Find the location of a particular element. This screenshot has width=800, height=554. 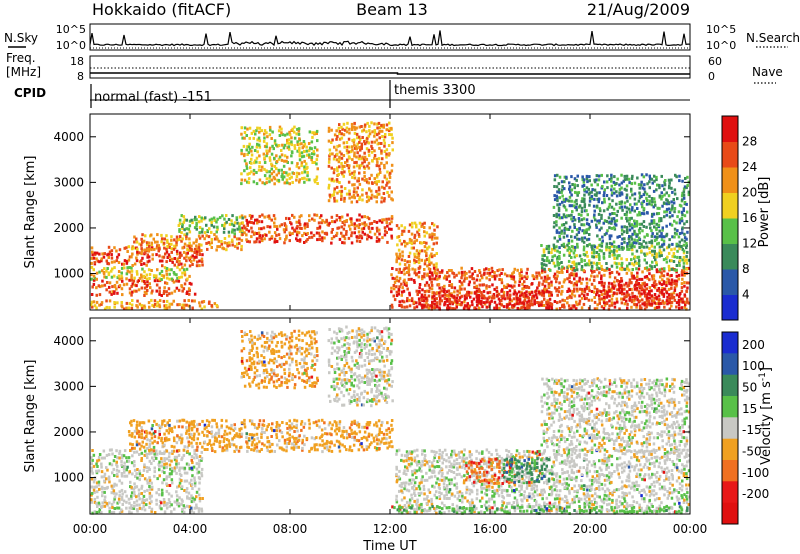

freq-label-1: Freq. is located at coordinates (21, 58).